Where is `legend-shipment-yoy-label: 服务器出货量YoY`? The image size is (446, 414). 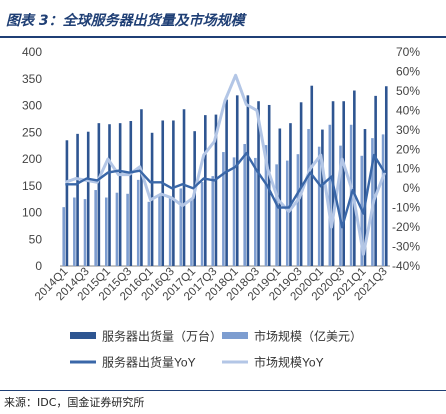
legend-shipment-yoy-label: 服务器出货量YoY is located at coordinates (149, 362).